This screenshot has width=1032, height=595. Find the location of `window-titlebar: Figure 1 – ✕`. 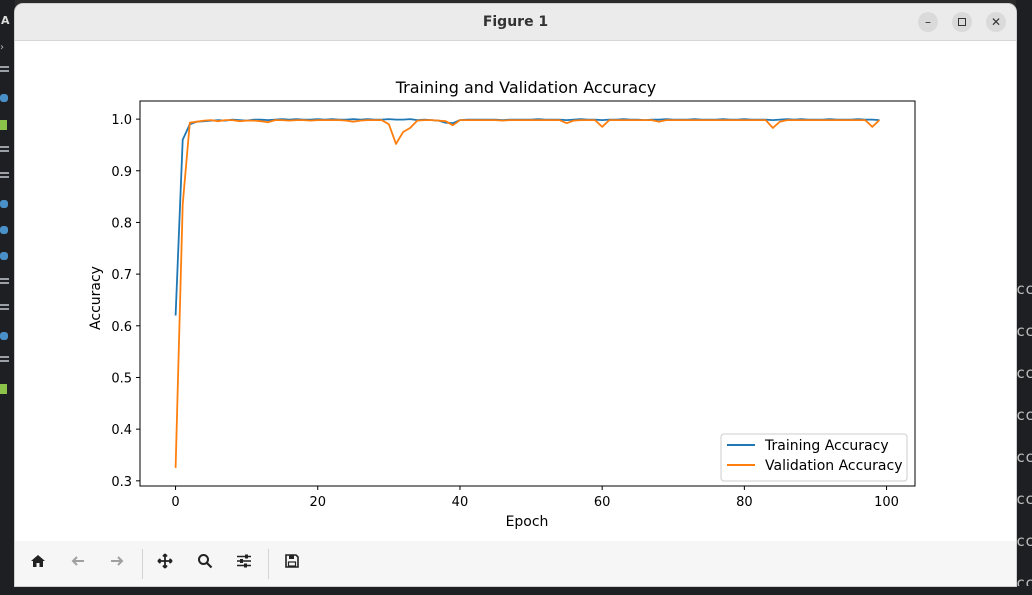

window-titlebar: Figure 1 – ✕ is located at coordinates (515, 22).